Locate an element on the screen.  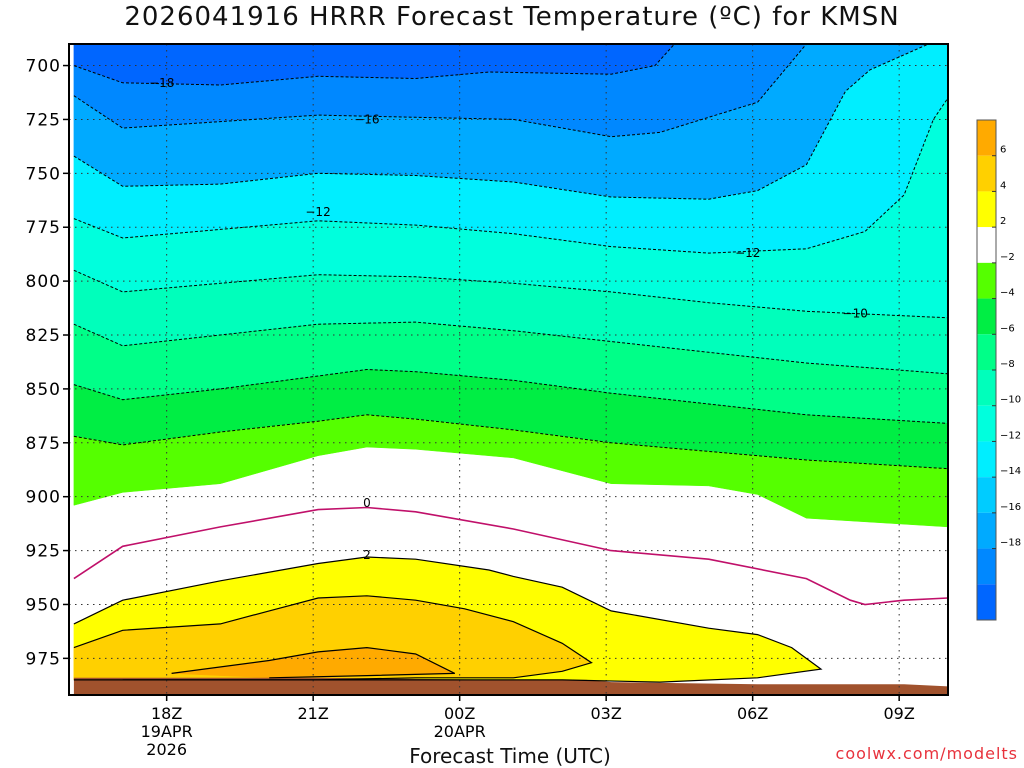
y-tick-label: 750 is located at coordinates (43, 174).